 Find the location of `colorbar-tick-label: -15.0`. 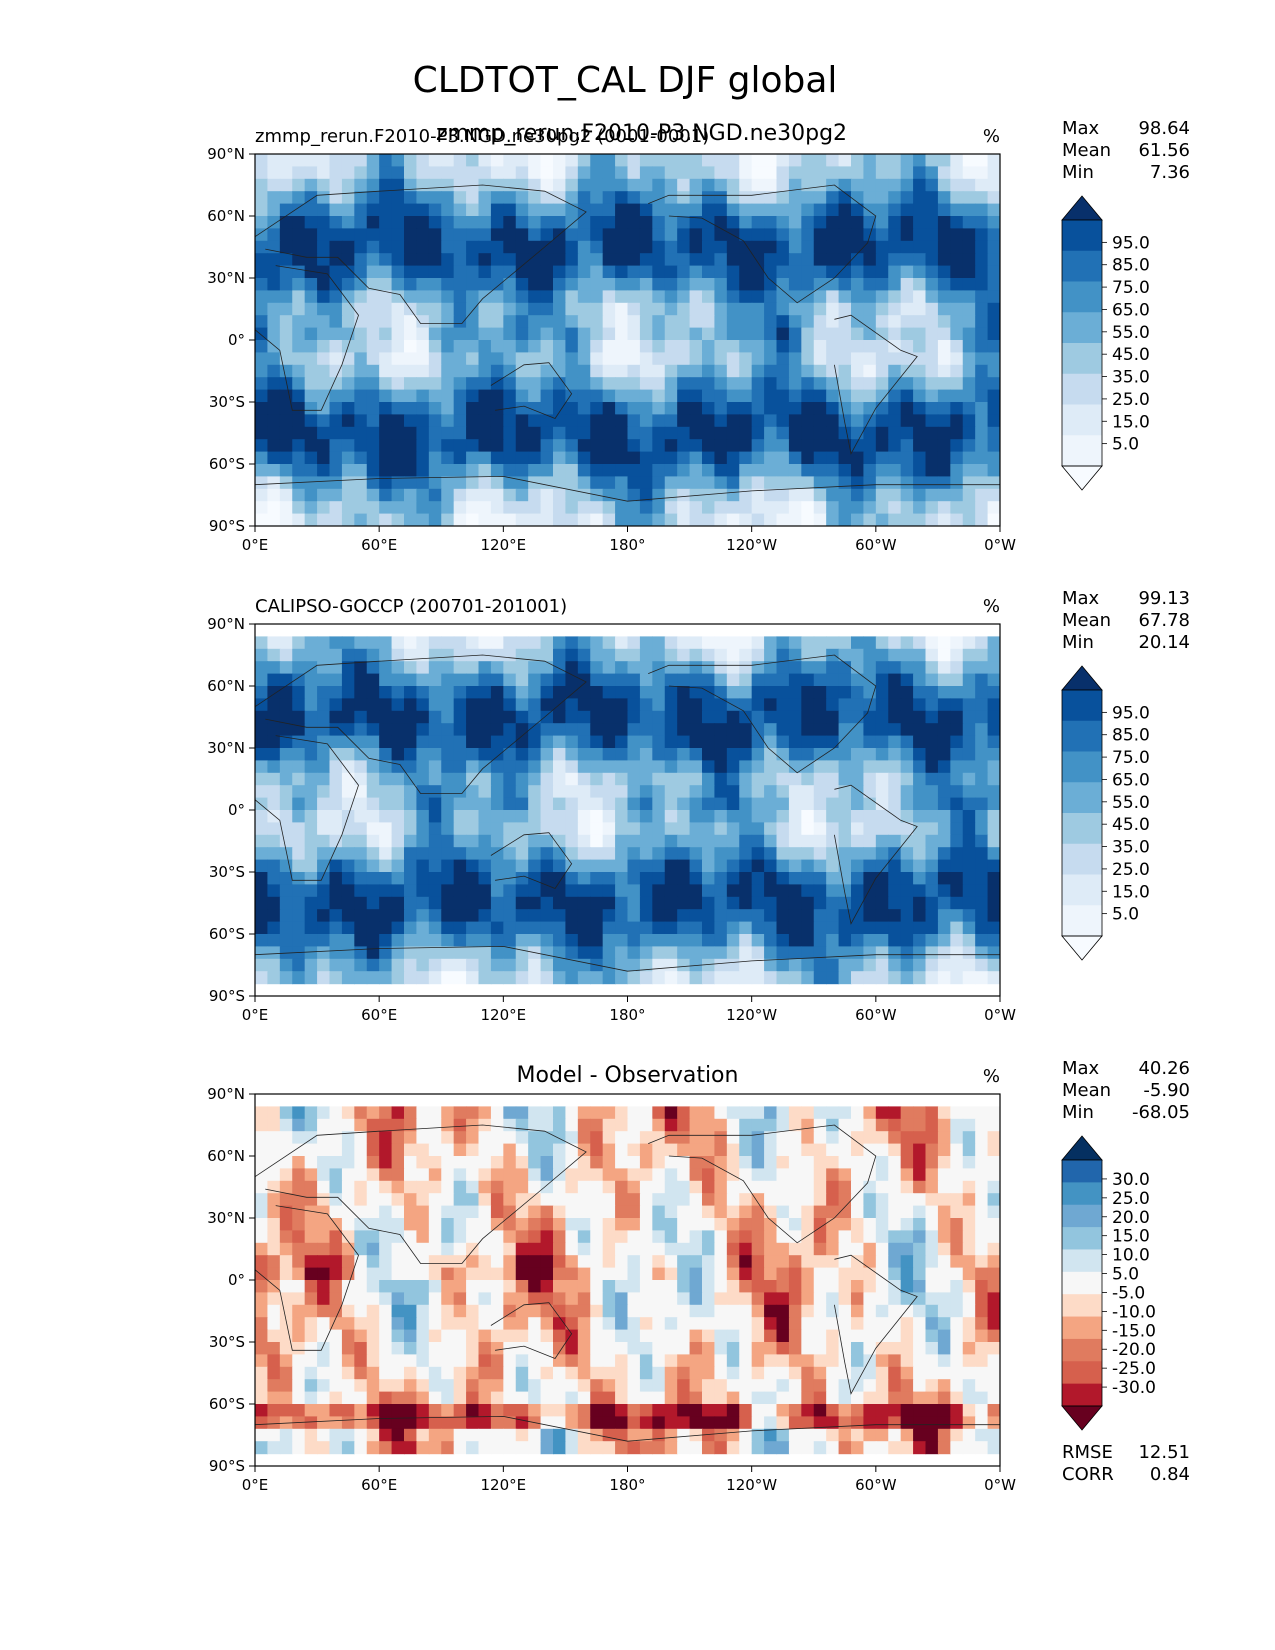

colorbar-tick-label: -15.0 is located at coordinates (1134, 1331).